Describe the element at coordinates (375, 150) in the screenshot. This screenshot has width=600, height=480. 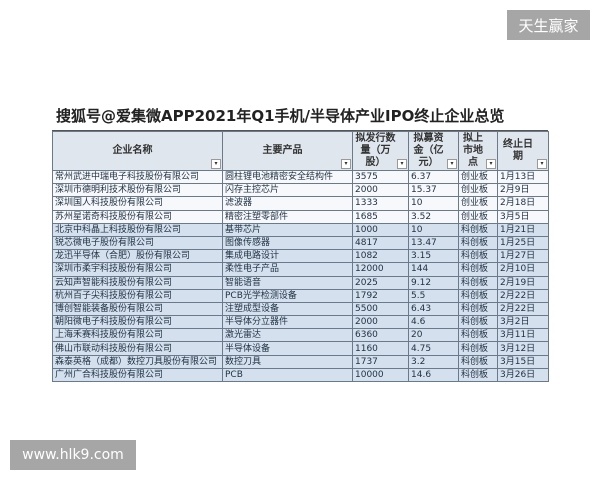
I see `header-label: 拟发行数量（万股）` at that location.